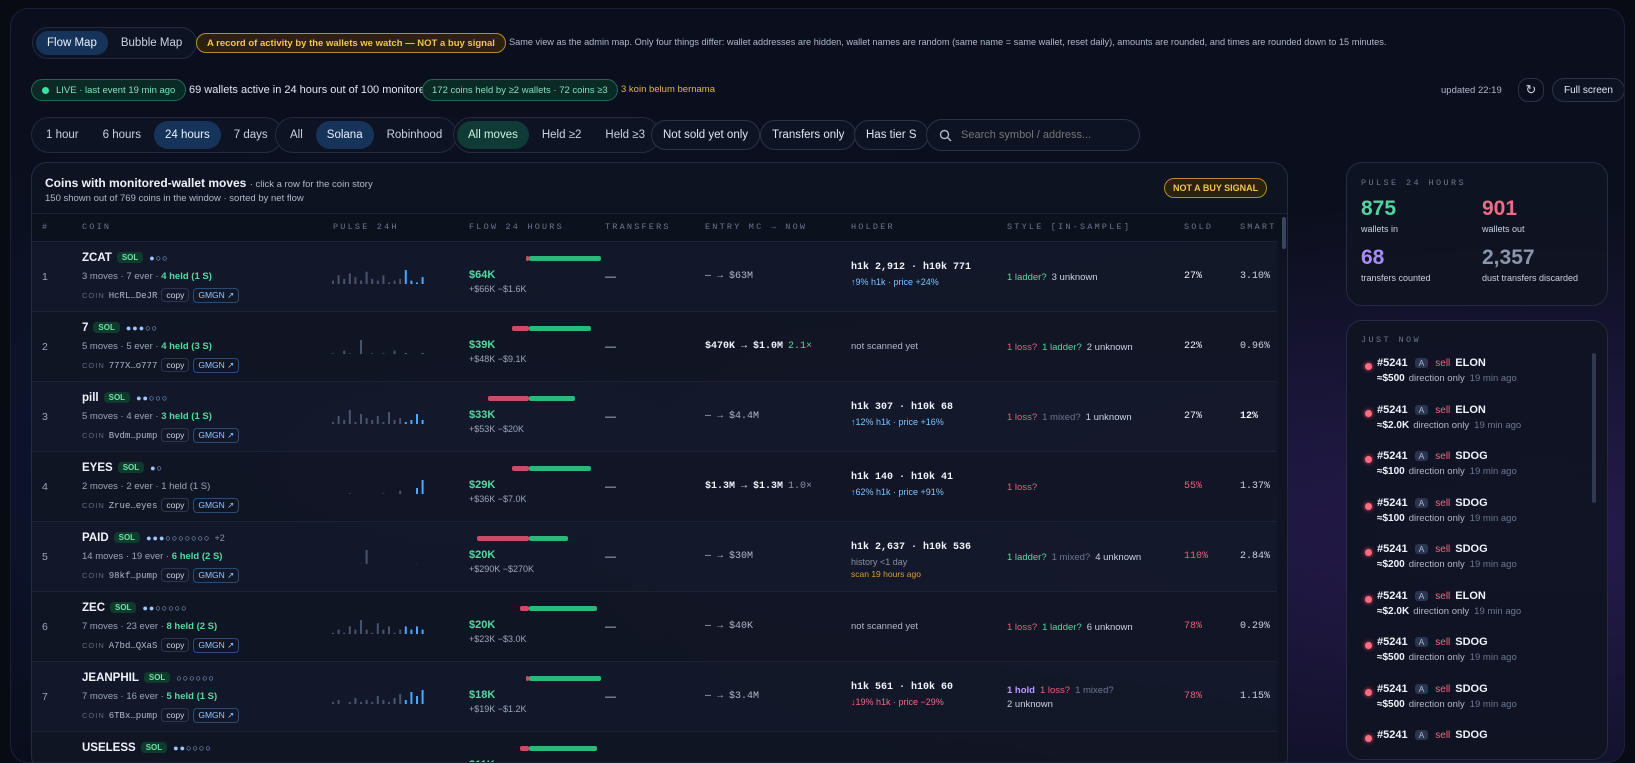  Describe the element at coordinates (90, 398) in the screenshot. I see `coin-symbol: pill` at that location.